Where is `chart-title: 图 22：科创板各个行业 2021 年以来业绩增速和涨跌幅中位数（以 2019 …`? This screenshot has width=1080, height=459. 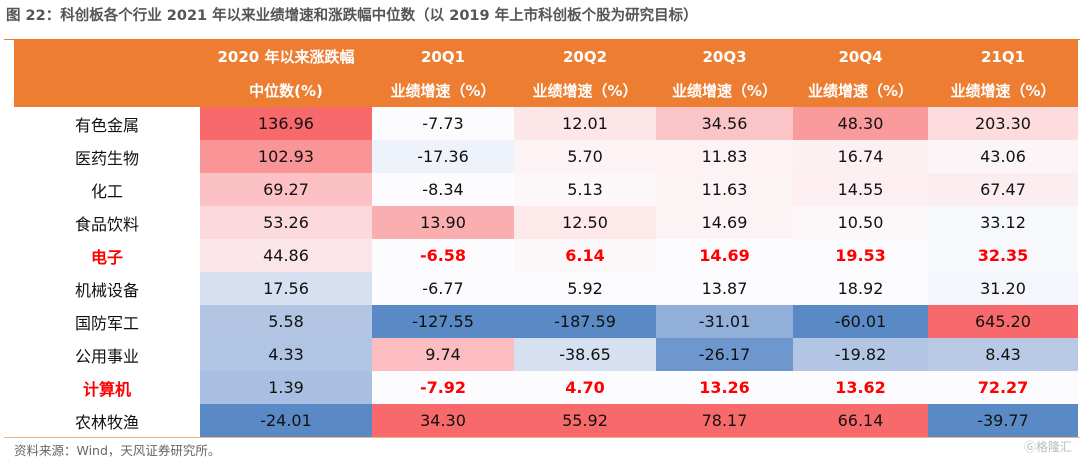 chart-title: 图 22：科创板各个行业 2021 年以来业绩增速和涨跌幅中位数（以 2019 … is located at coordinates (352, 16).